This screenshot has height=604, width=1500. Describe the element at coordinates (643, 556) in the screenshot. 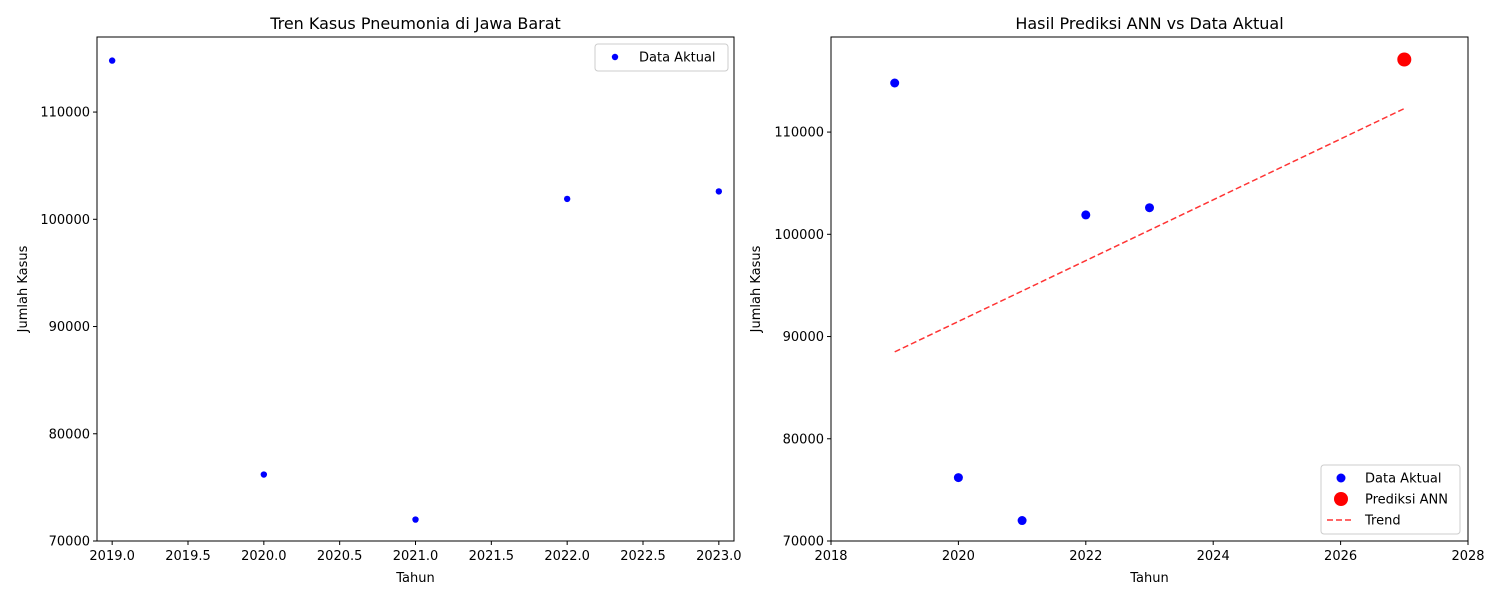

I see `x-tick-label: 2022.5` at that location.